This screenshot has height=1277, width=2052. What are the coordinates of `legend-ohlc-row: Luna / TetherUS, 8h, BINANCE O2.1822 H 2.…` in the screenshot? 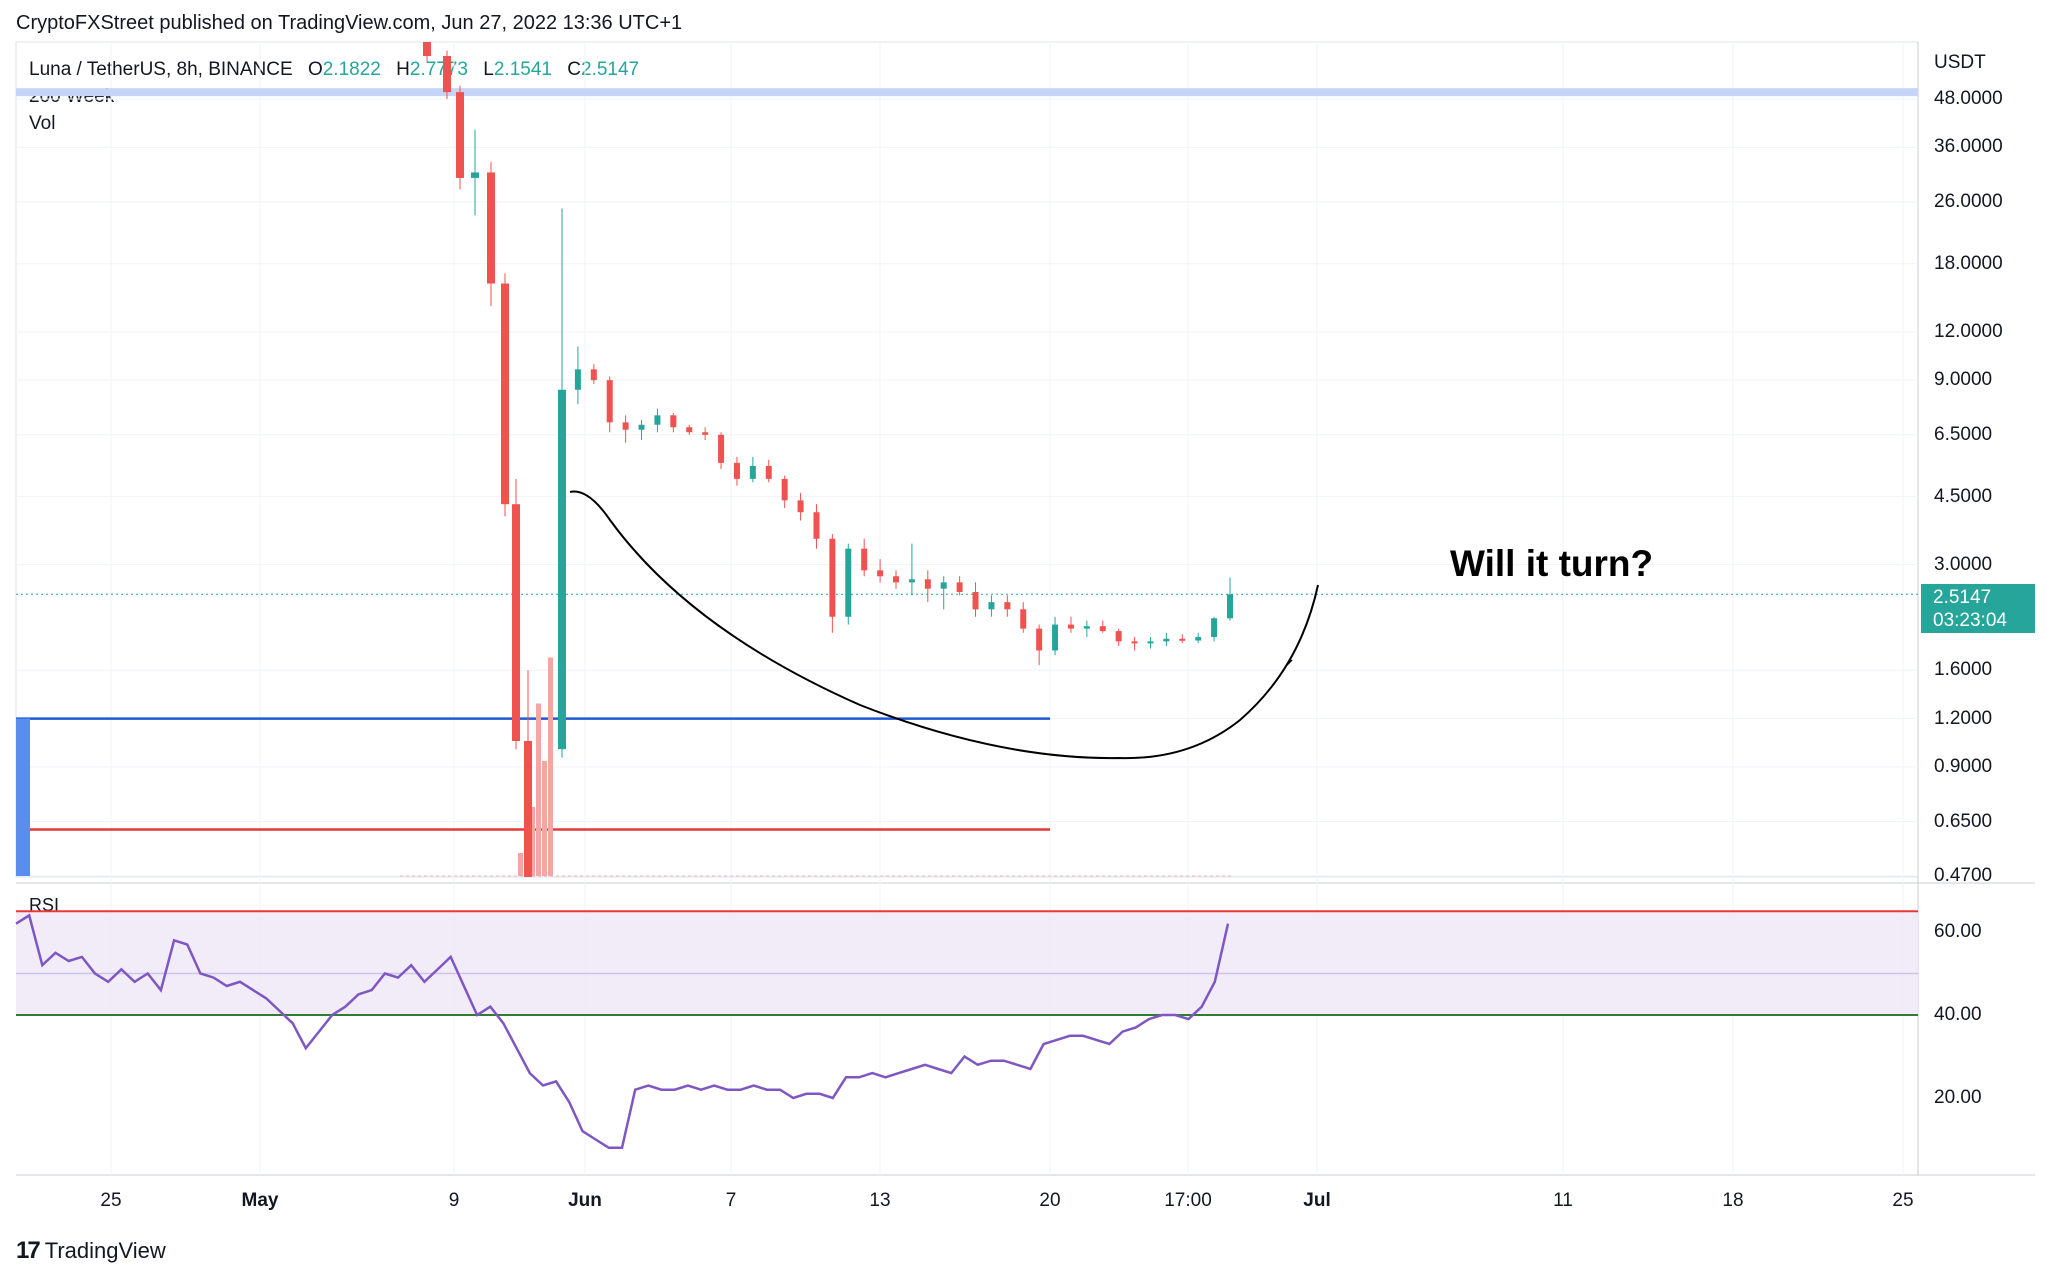 It's located at (334, 69).